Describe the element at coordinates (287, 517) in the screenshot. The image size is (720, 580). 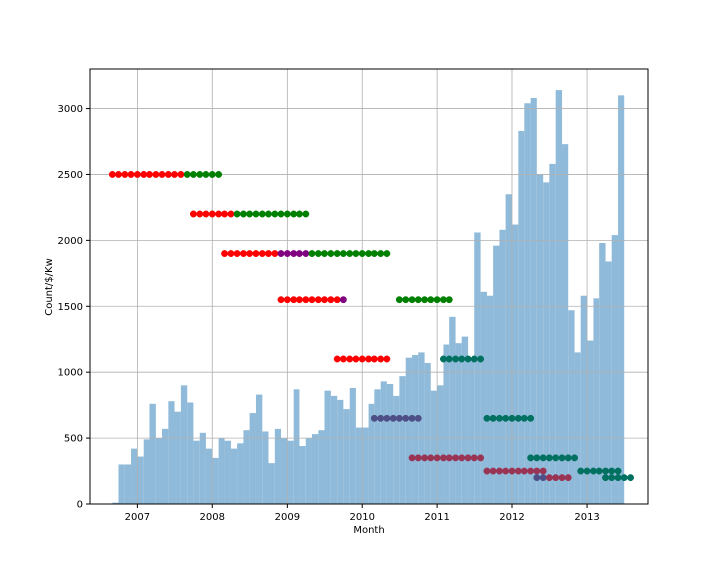
I see `x-tick-label: 2009` at that location.